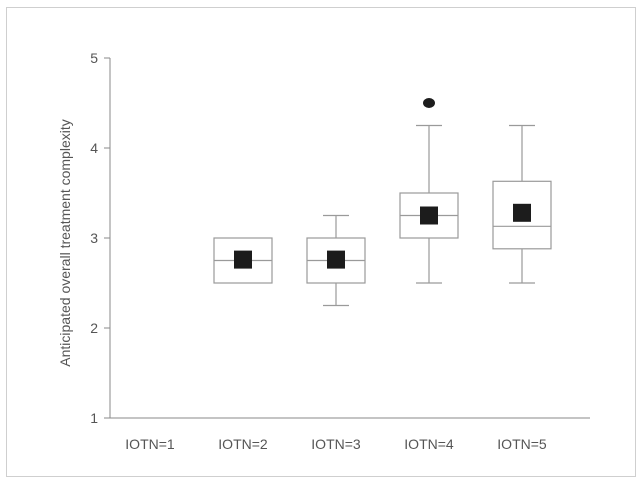  I want to click on x-tick-label: IOTN=4, so click(429, 444).